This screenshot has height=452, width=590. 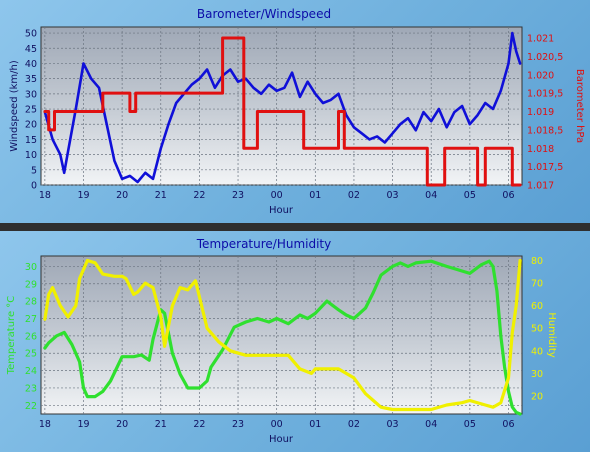 I want to click on y-left-tick-label: 10, so click(x=31, y=155).